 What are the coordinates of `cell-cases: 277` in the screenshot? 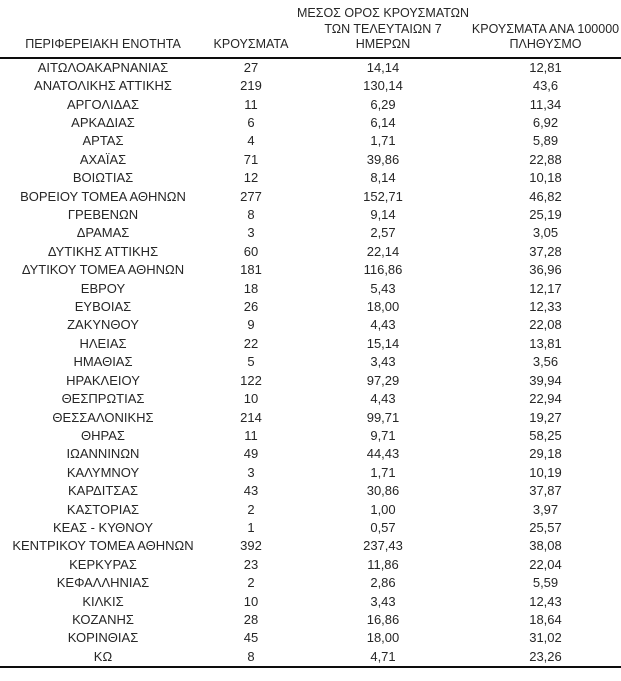 It's located at (251, 196).